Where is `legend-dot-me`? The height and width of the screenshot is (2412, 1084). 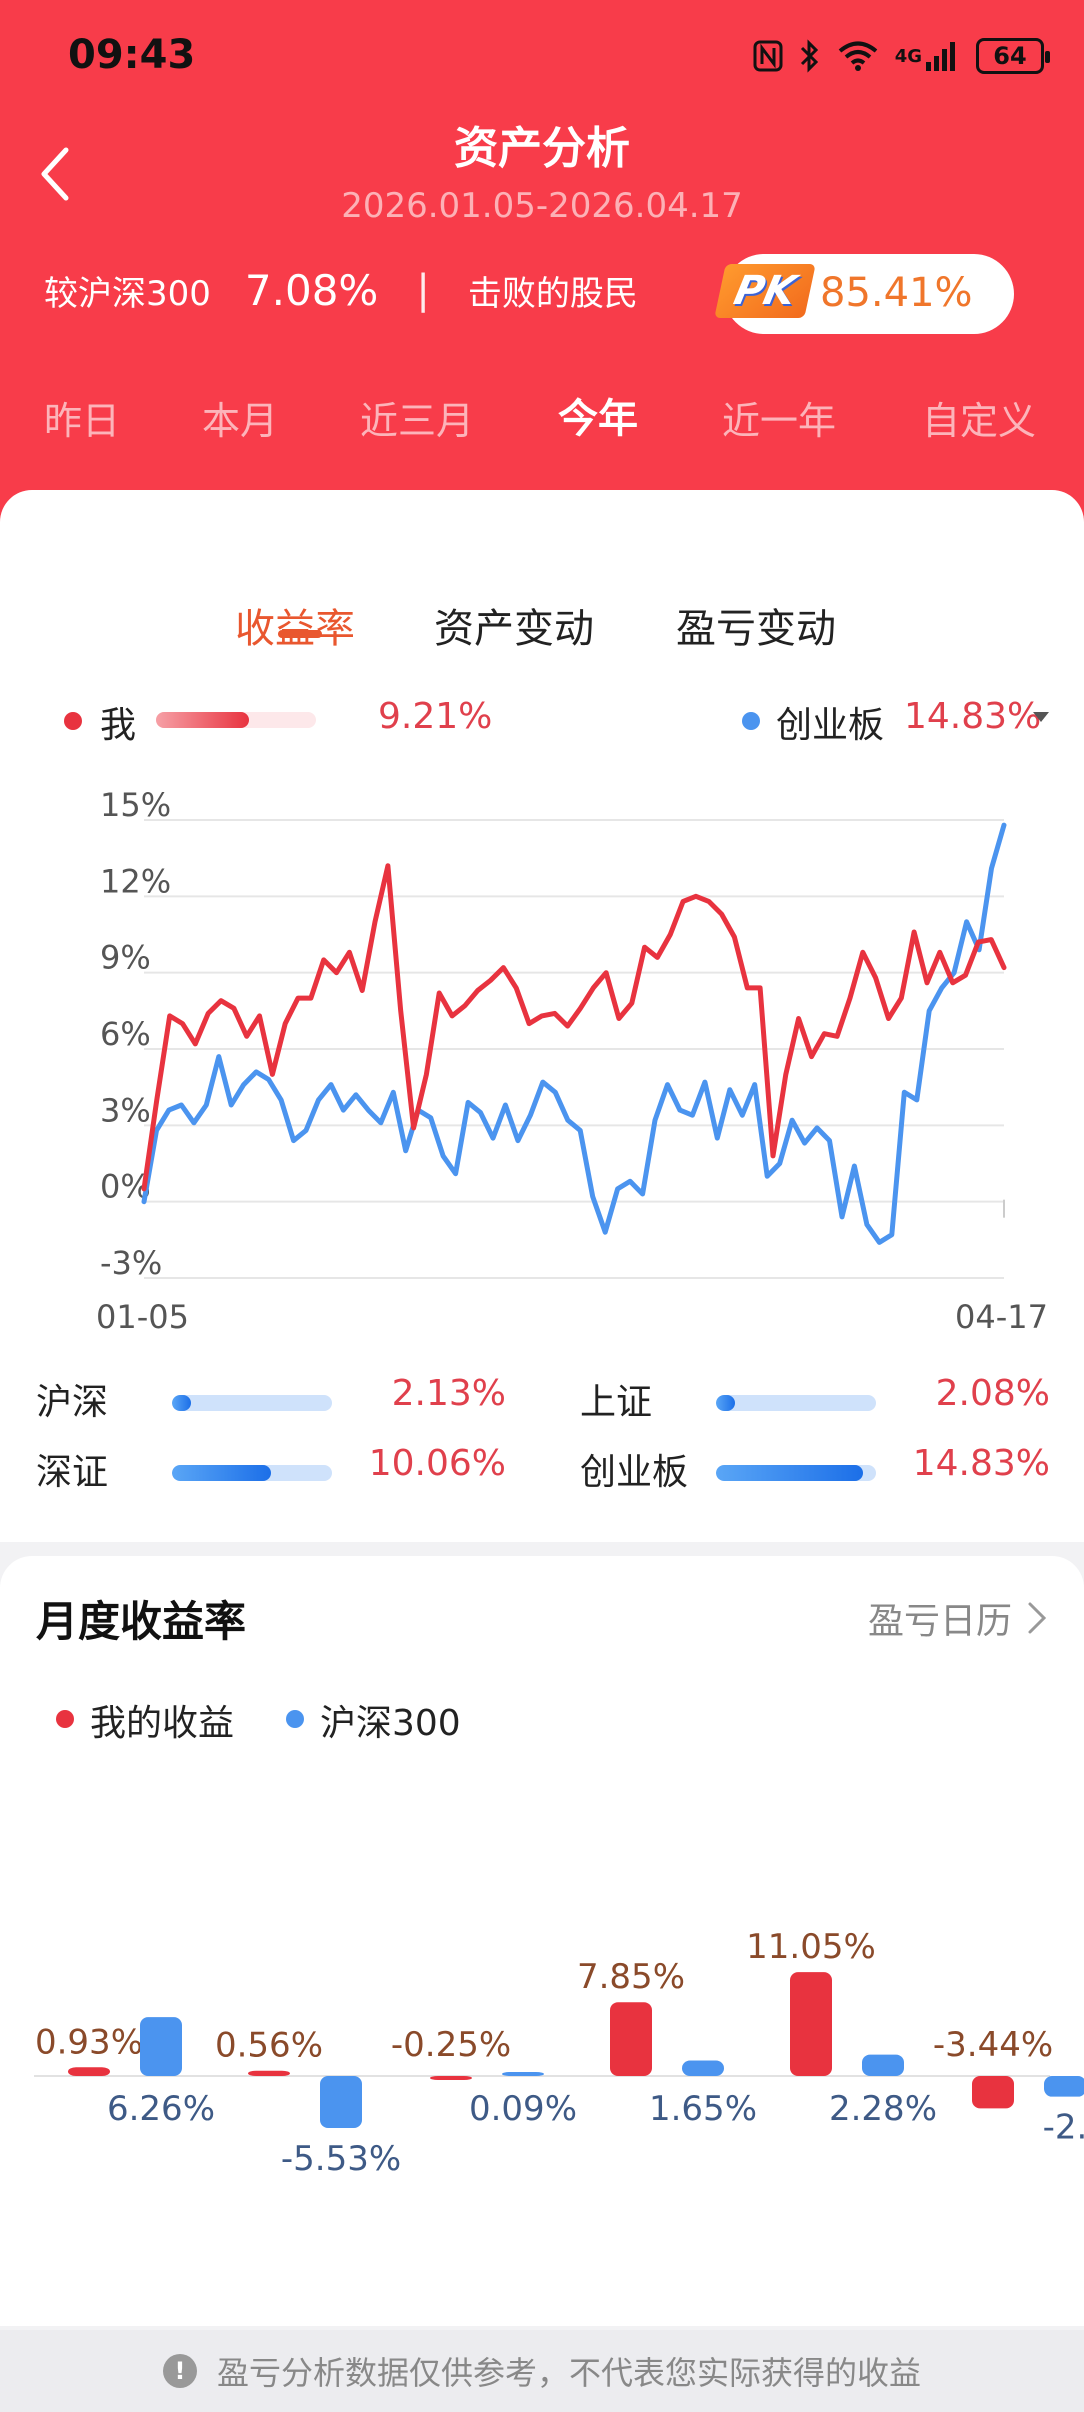
legend-dot-me is located at coordinates (73, 721).